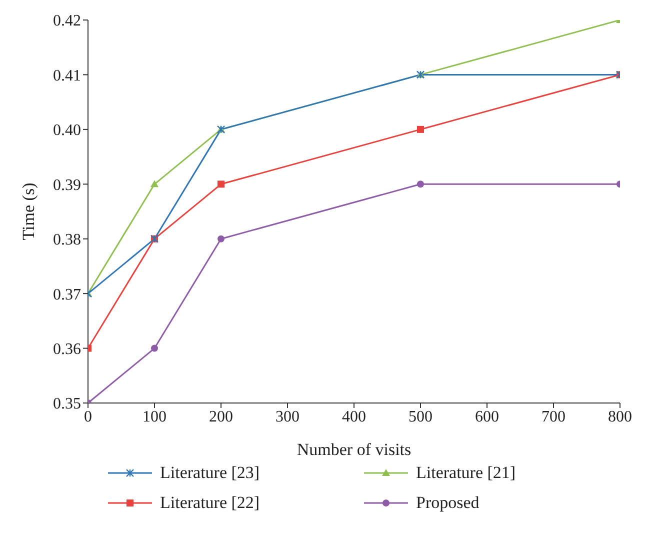 Image resolution: width=653 pixels, height=533 pixels. What do you see at coordinates (67, 185) in the screenshot?
I see `y-tick-label: 0.39` at bounding box center [67, 185].